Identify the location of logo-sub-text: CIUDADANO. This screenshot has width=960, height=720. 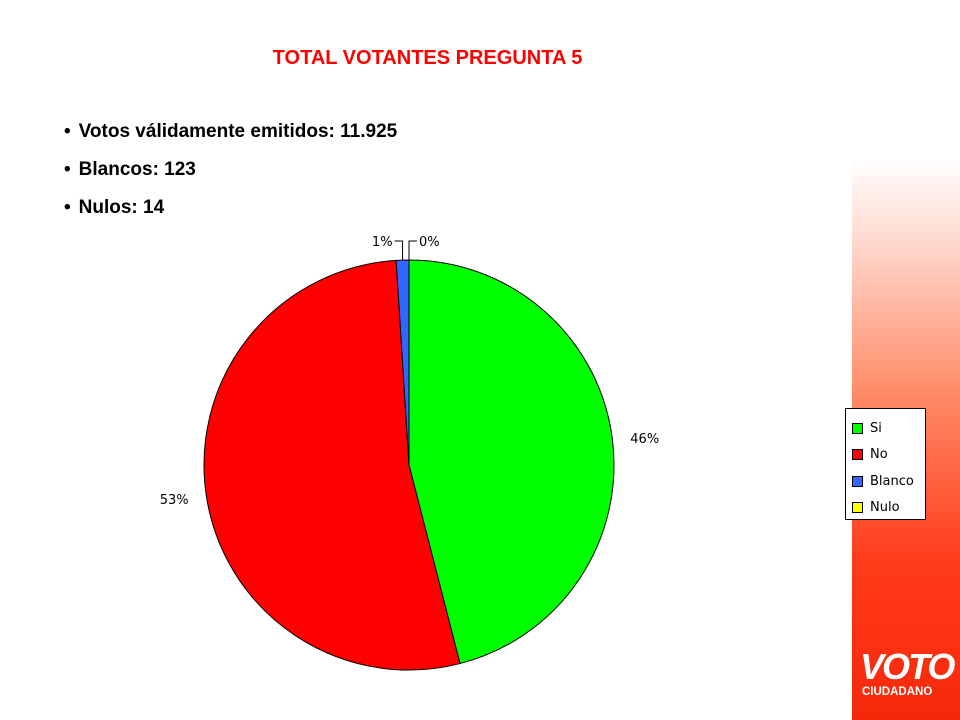
(897, 692).